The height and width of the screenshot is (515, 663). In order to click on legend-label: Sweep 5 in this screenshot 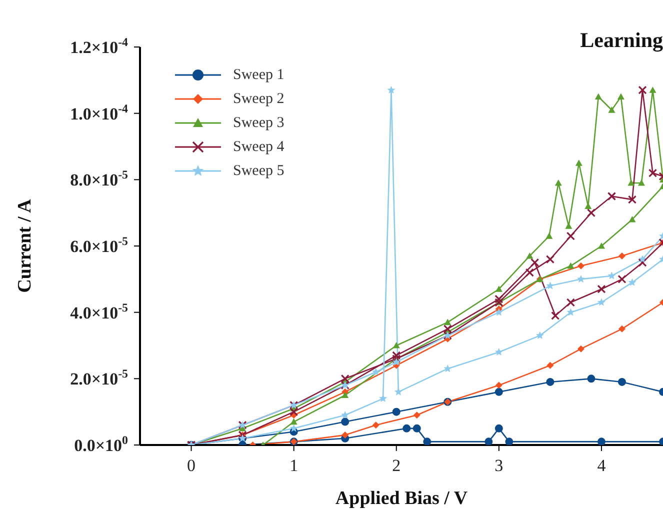, I will do `click(258, 171)`.